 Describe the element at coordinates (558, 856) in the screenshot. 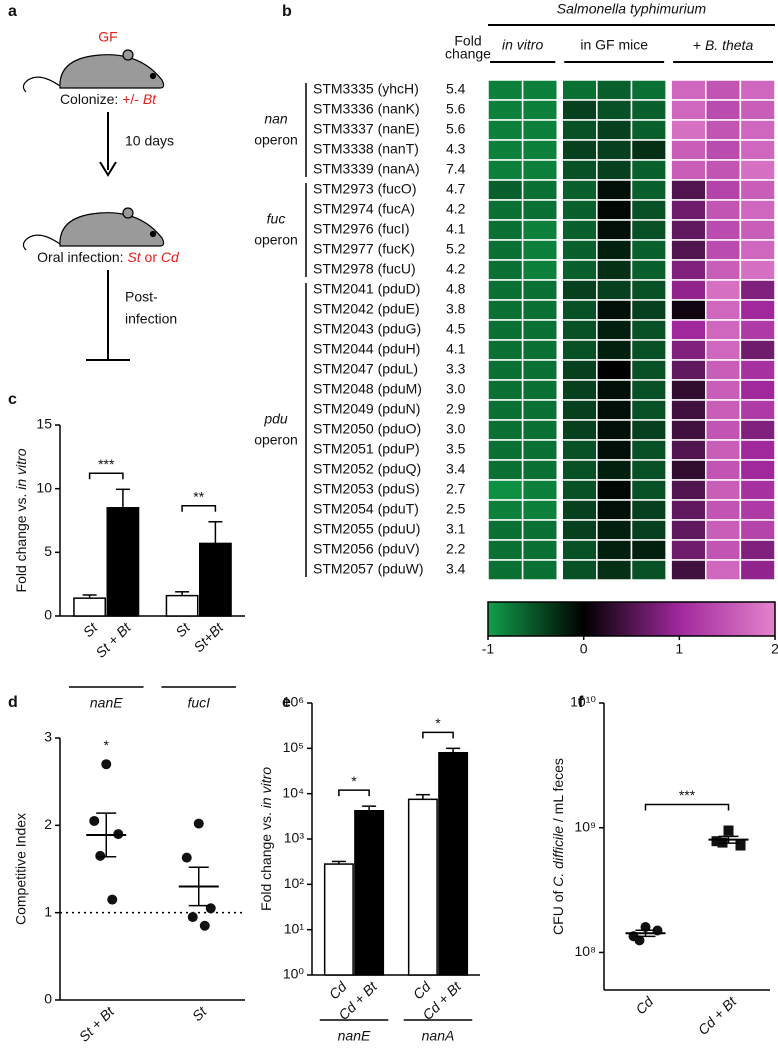

I see `y-axis-label-part: C. difficile` at that location.